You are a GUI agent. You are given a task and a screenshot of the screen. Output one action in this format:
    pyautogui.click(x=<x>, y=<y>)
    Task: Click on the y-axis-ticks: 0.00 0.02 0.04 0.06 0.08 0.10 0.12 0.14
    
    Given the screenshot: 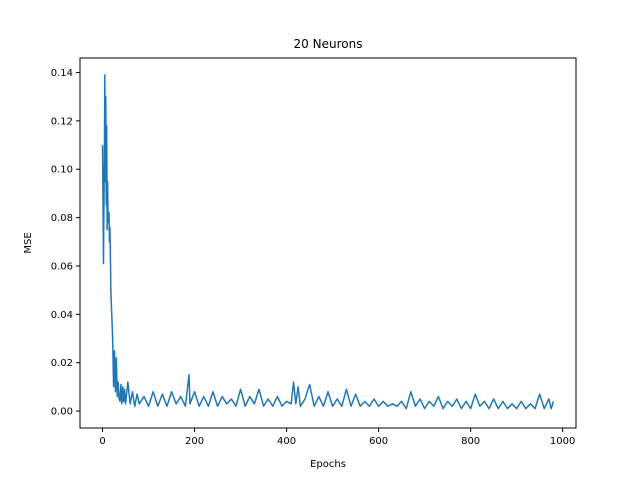 What is the action you would take?
    pyautogui.click(x=65, y=243)
    